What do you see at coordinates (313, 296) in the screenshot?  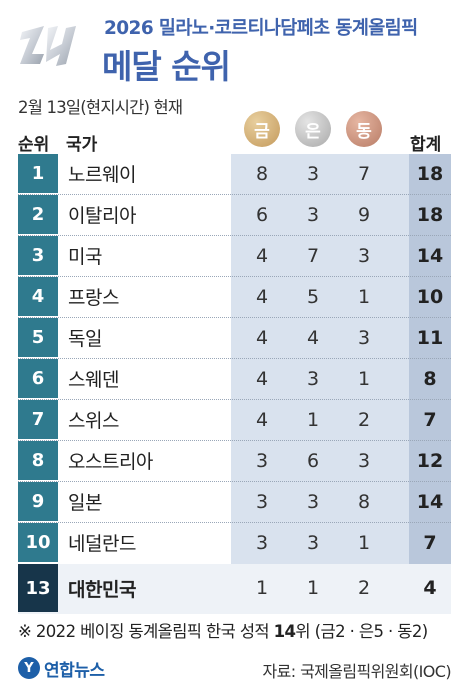 I see `silver-count: 5` at bounding box center [313, 296].